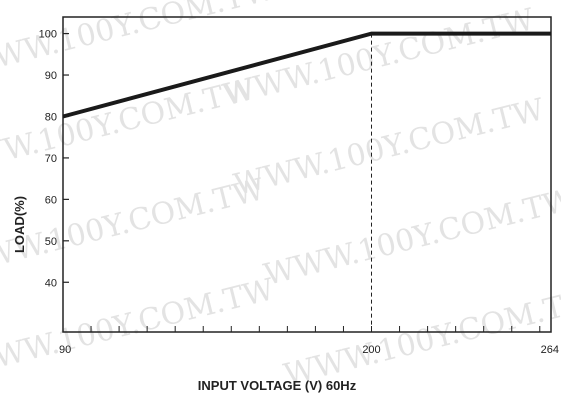 The width and height of the screenshot is (561, 395). I want to click on y-tick-label: 90, so click(51, 76).